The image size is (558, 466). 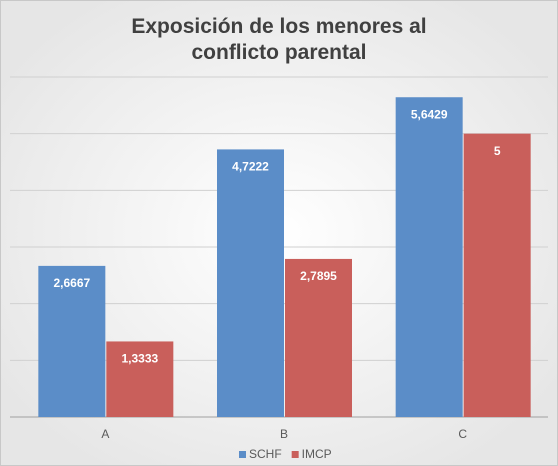 What do you see at coordinates (250, 167) in the screenshot?
I see `data-label: 4,7222` at bounding box center [250, 167].